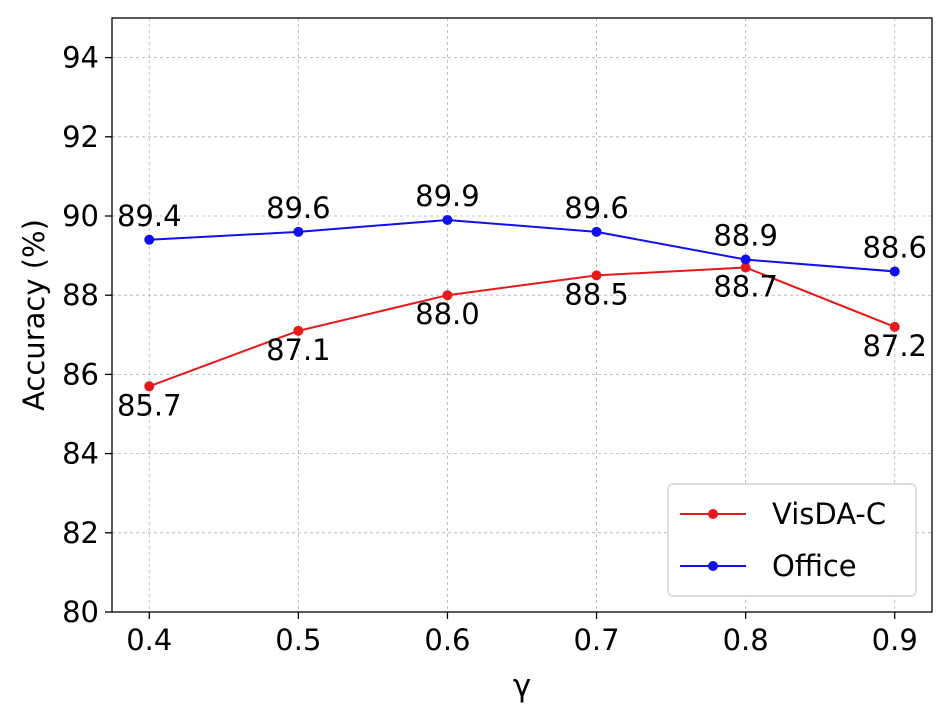 The height and width of the screenshot is (714, 952). What do you see at coordinates (522, 634) in the screenshot?
I see `x-axis: 0.4 0.5 0.6 0.7 0.8 0.9` at bounding box center [522, 634].